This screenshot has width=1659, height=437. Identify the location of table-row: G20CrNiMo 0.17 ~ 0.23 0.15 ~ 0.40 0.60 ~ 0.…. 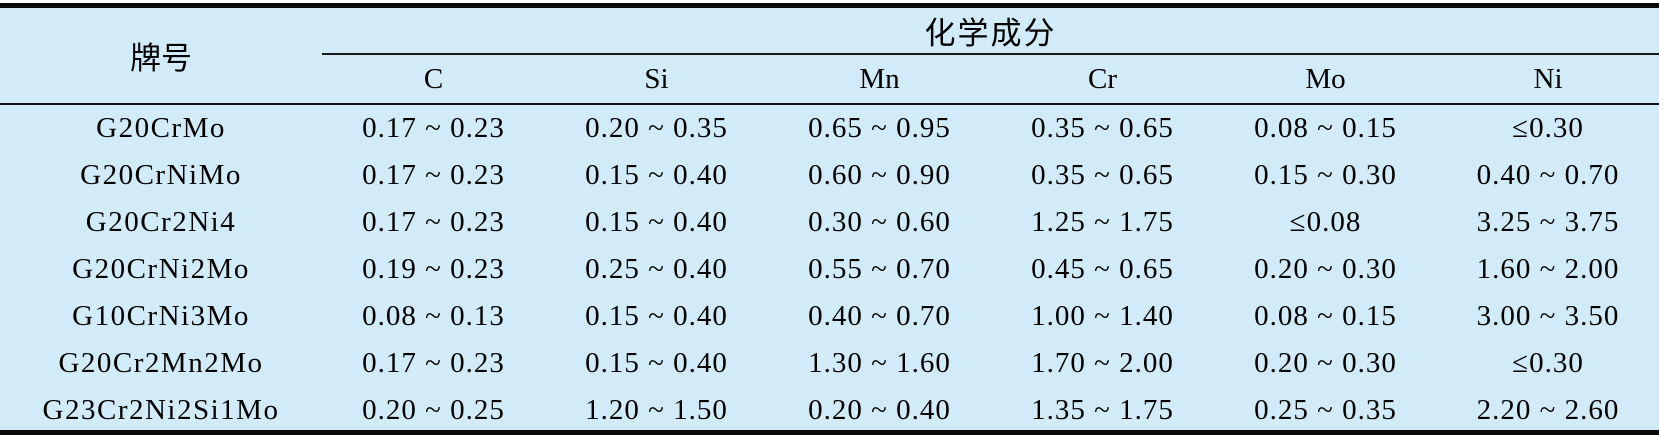
(829, 175).